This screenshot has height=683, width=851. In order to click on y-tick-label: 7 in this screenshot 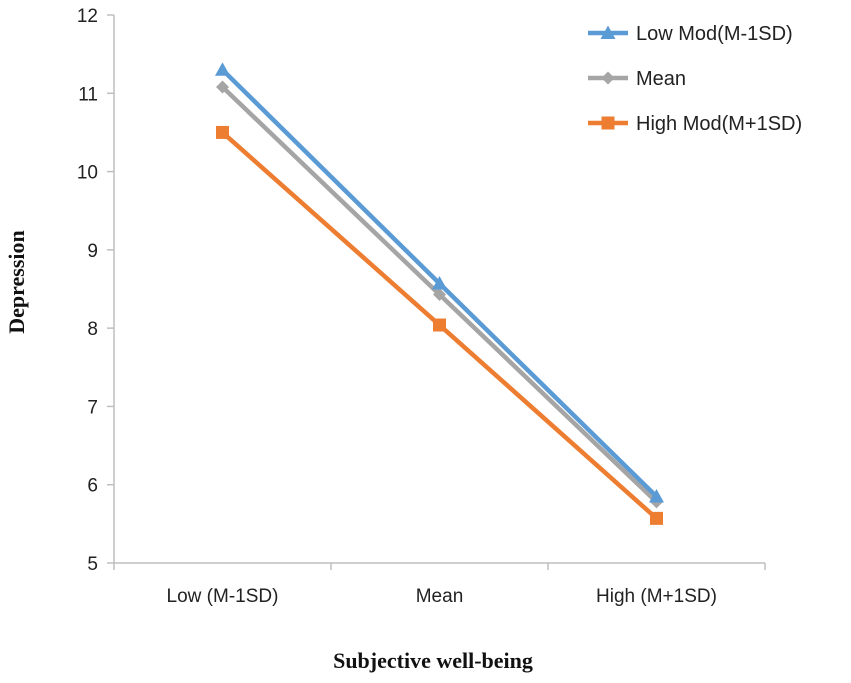, I will do `click(92, 407)`.